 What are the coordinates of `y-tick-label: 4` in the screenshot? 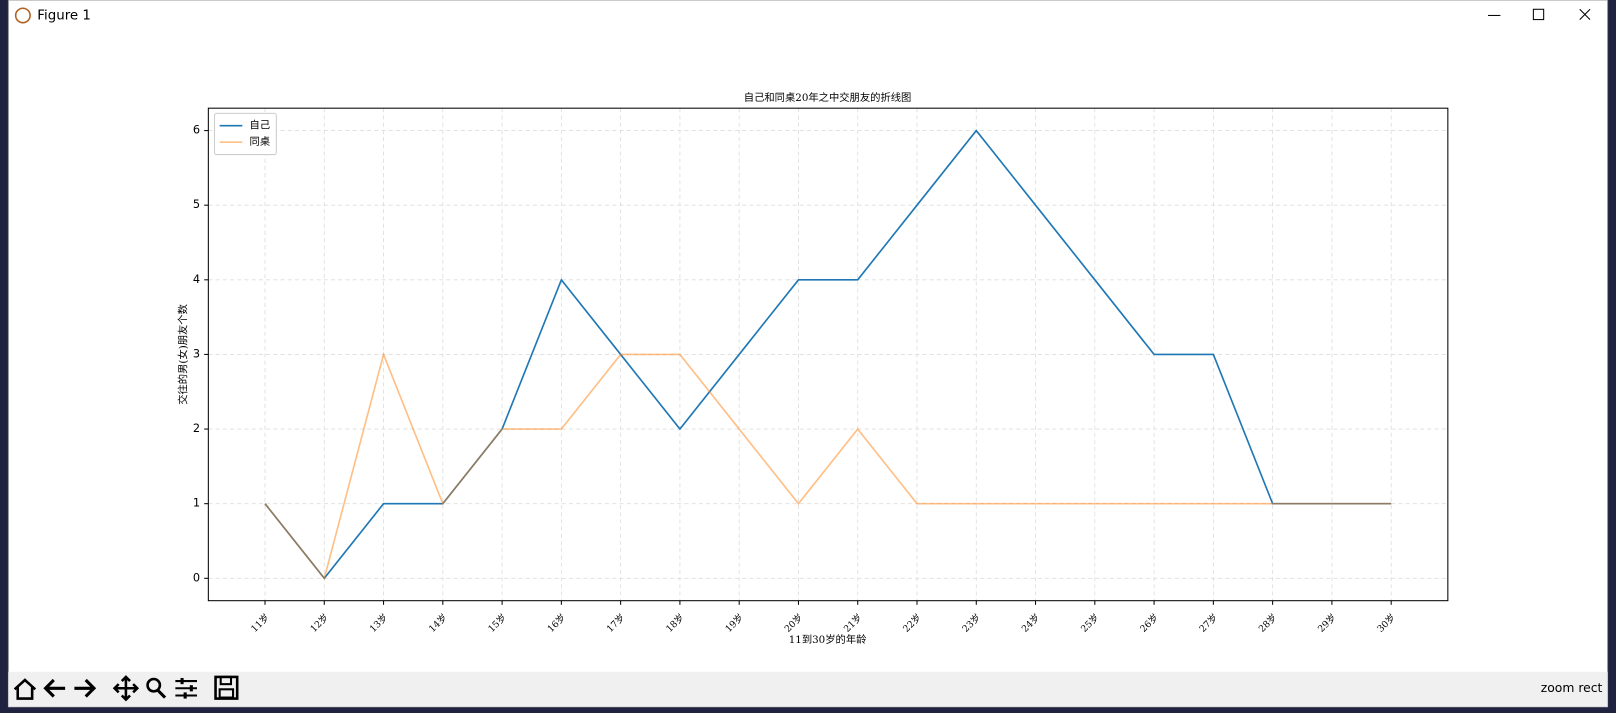 It's located at (196, 279).